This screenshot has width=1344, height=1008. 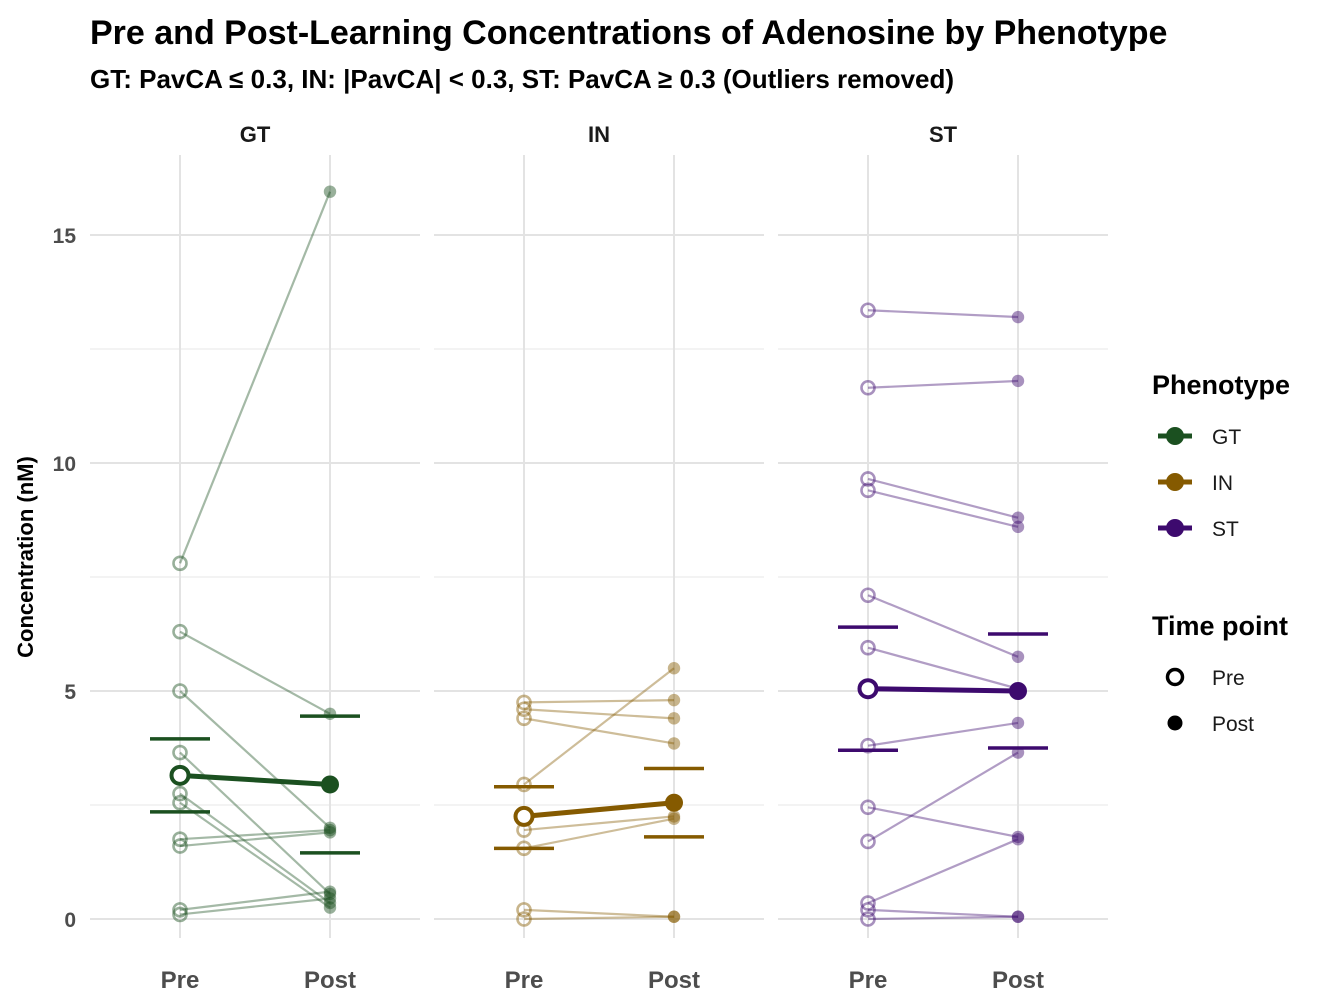 What do you see at coordinates (1226, 437) in the screenshot?
I see `legend-label: GT` at bounding box center [1226, 437].